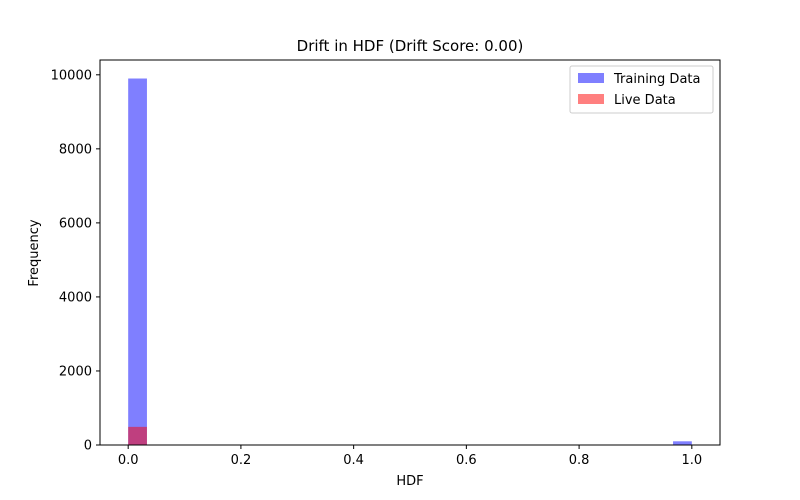 The width and height of the screenshot is (800, 500). What do you see at coordinates (128, 460) in the screenshot?
I see `x-tick-label: 0.0` at bounding box center [128, 460].